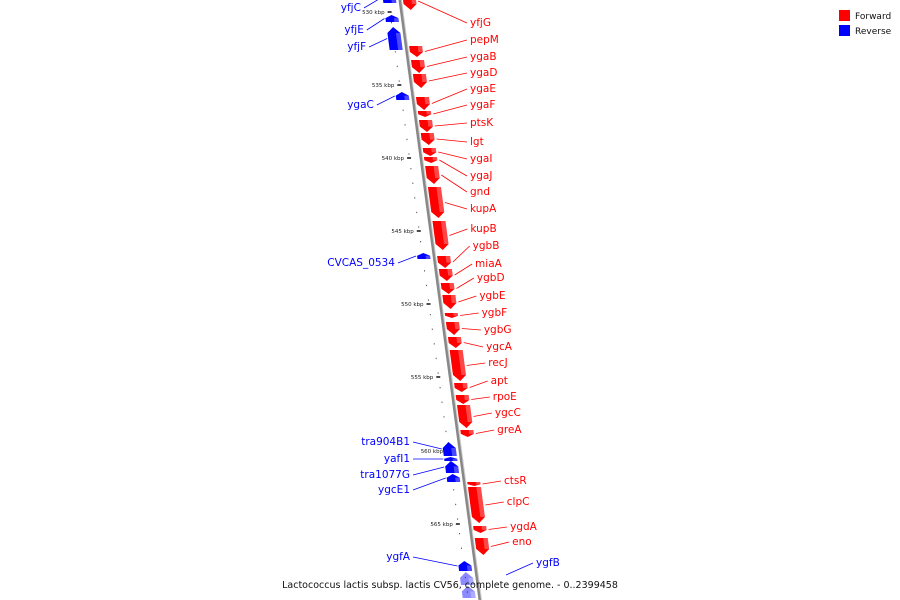  Describe the element at coordinates (353, 30) in the screenshot. I see `gene-label: yfjE` at that location.